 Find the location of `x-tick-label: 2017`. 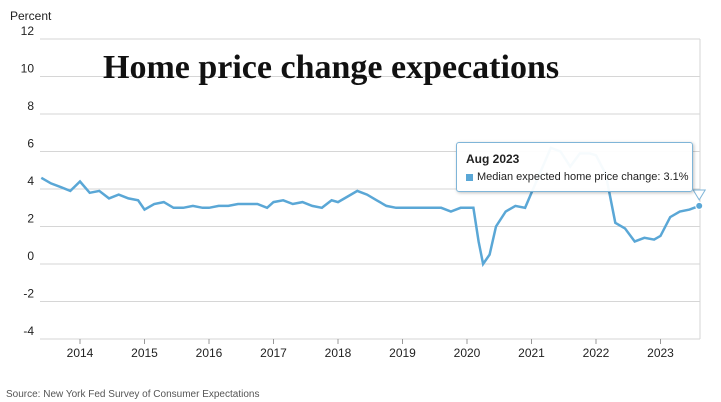

x-tick-label: 2017 is located at coordinates (273, 353).